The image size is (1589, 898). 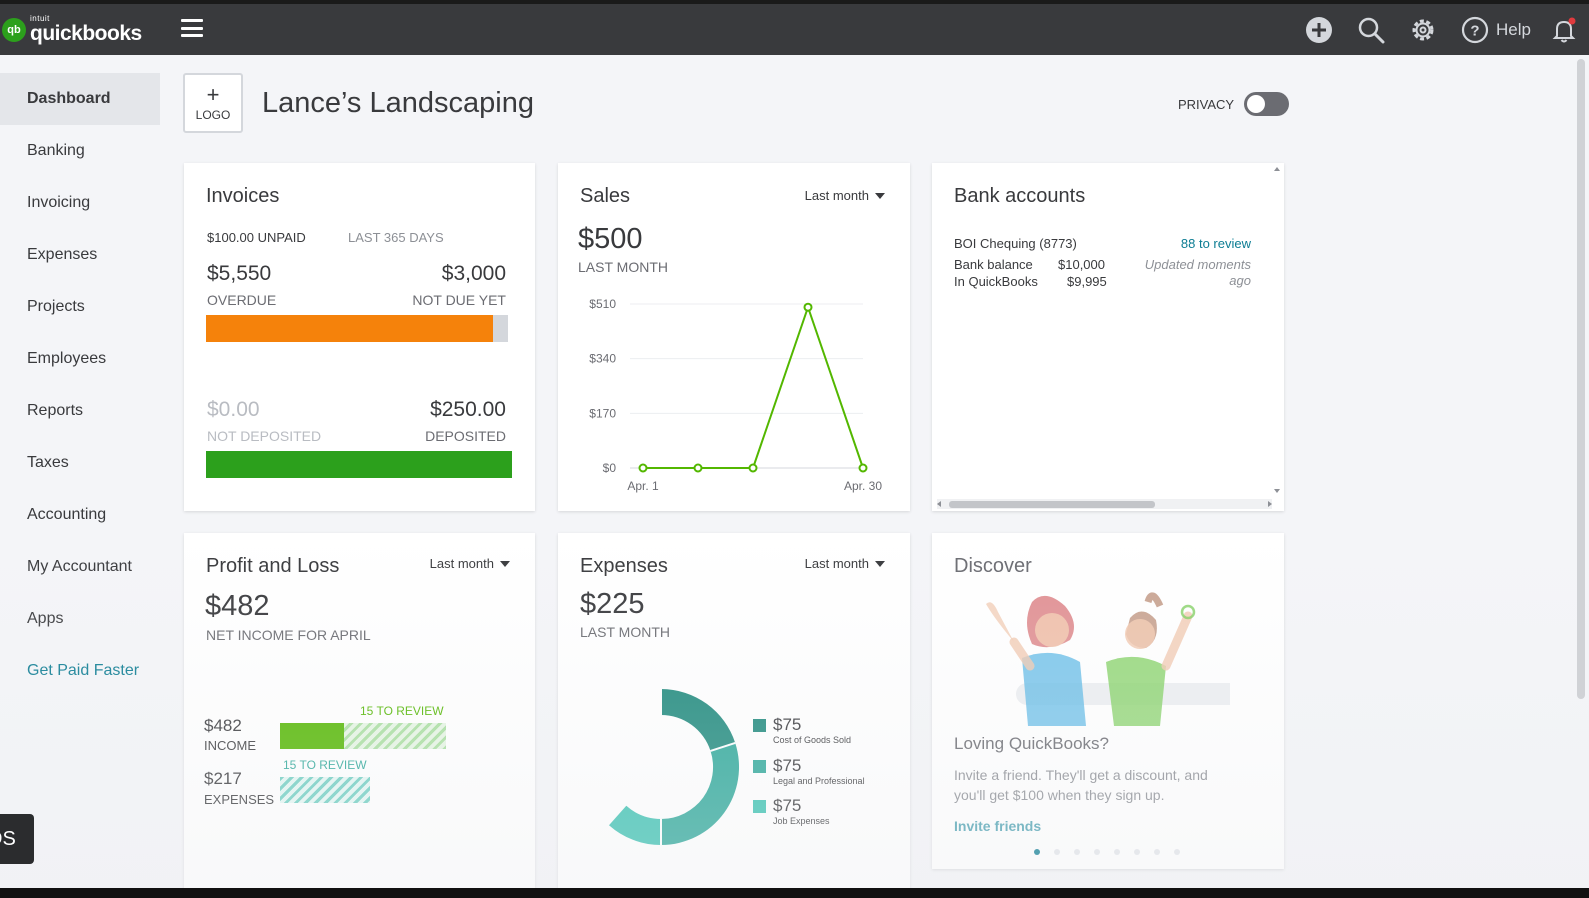 I want to click on y-tick-label: $510, so click(x=602, y=304).